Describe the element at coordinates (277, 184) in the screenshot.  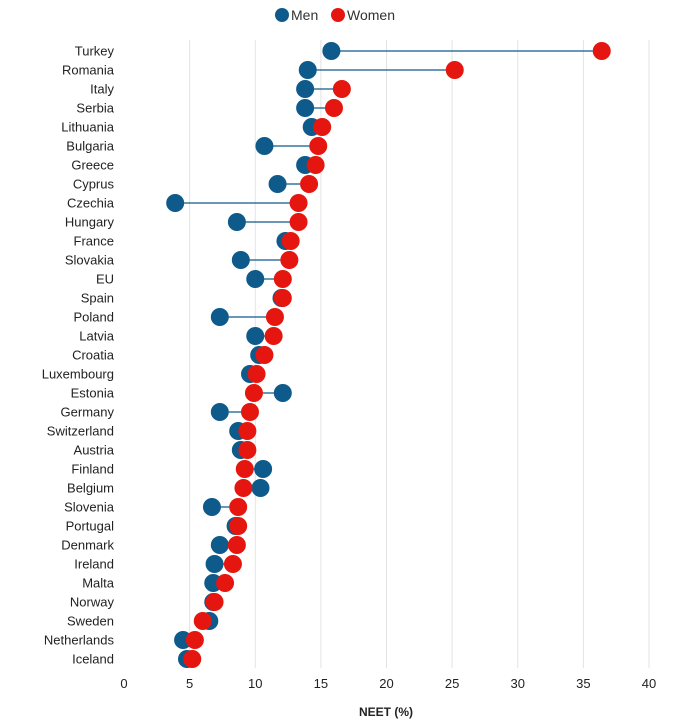
I see `dot-men-cyprus` at that location.